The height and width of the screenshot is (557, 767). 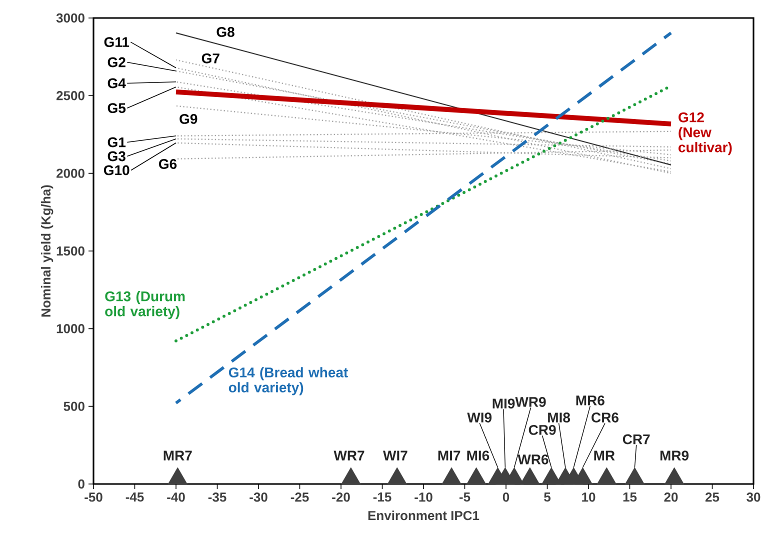 I want to click on text: G1, so click(x=117, y=142).